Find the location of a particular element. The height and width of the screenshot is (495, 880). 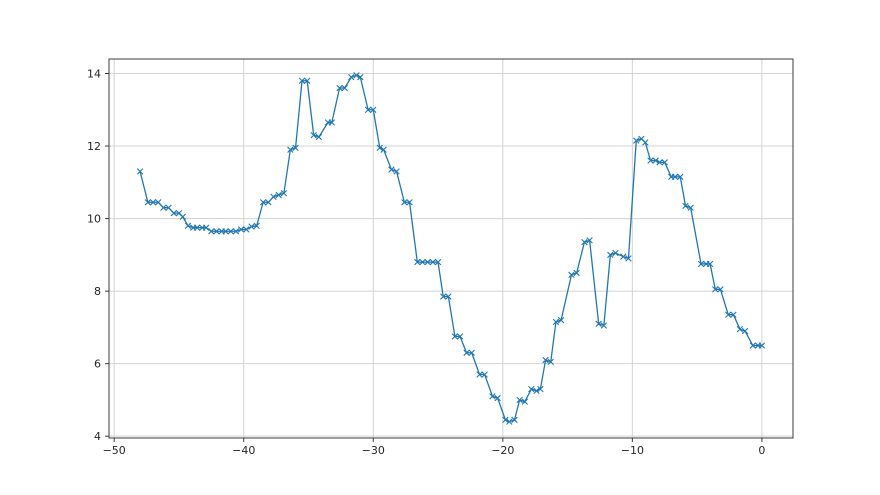

x-tick-label-4: −10 is located at coordinates (632, 450).